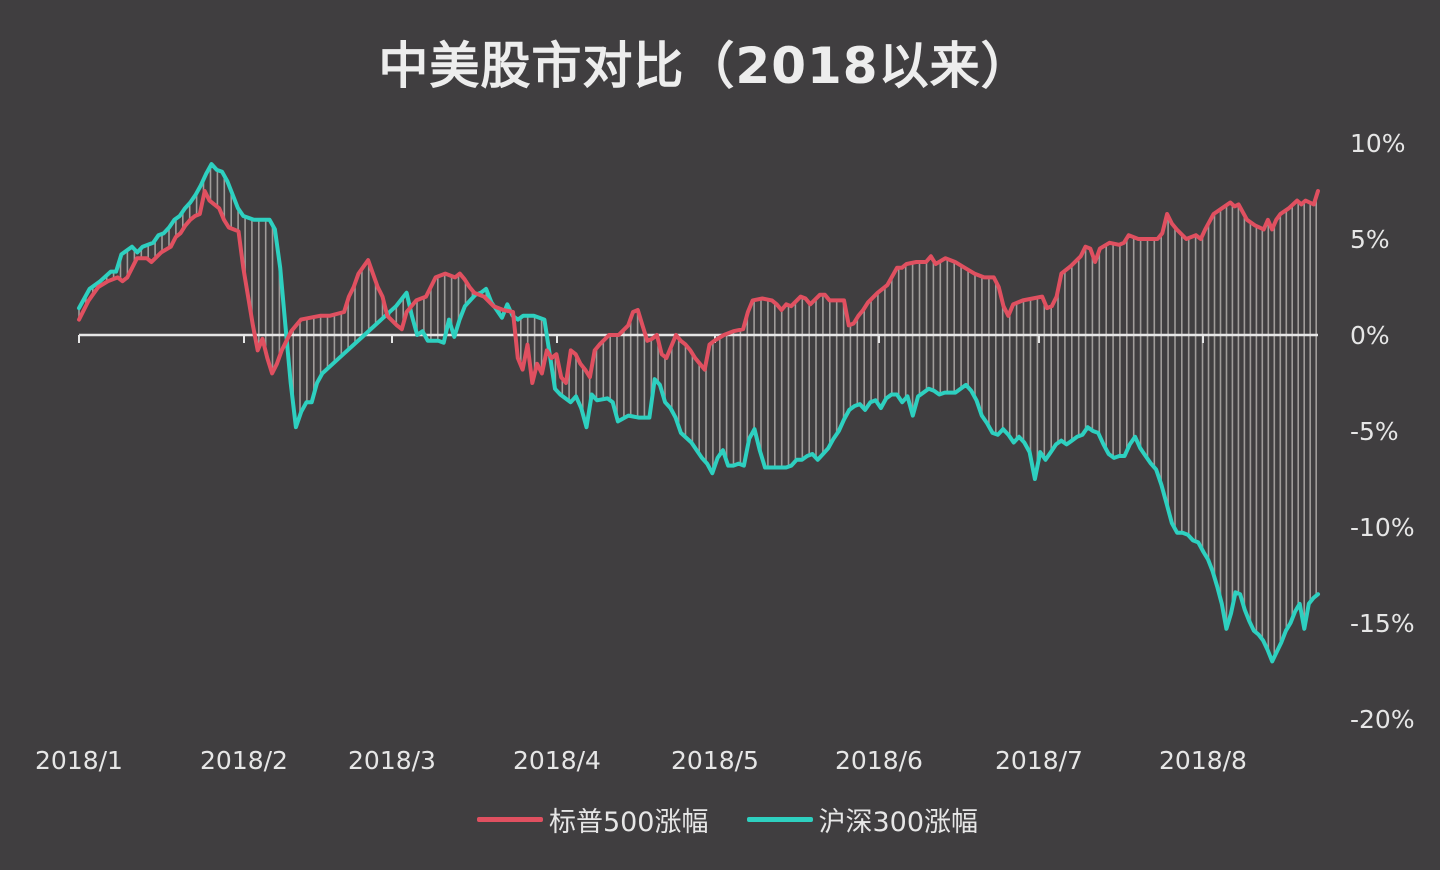 This screenshot has height=870, width=1440. I want to click on y-axis-labels: 10% 5% 0% -5% -10% -15% -20%, so click(1382, 431).